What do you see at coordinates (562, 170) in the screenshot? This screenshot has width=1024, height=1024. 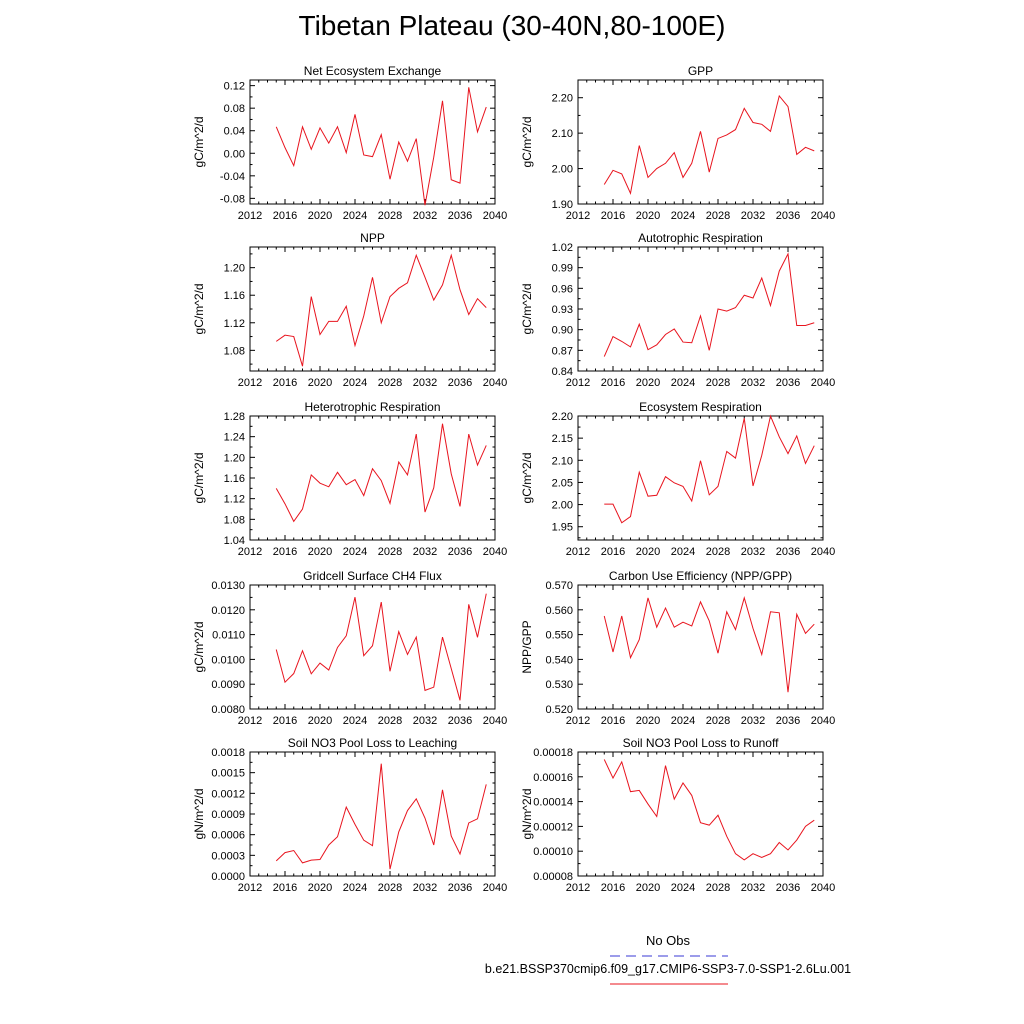 I see `y-tick-label: 2.00` at bounding box center [562, 170].